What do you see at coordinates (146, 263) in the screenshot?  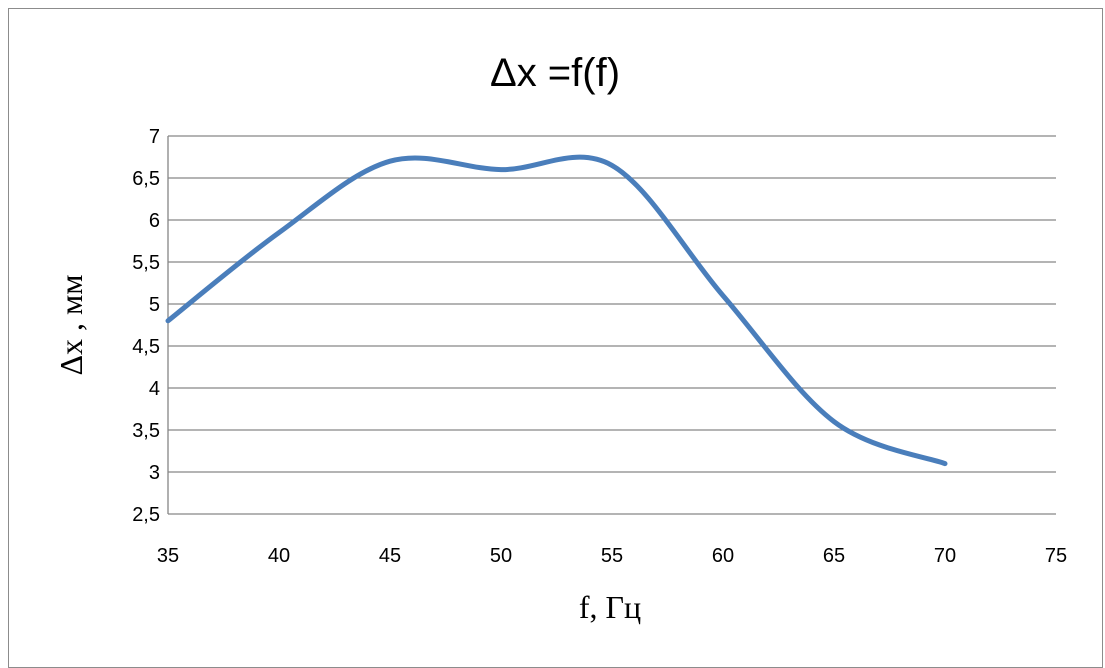 I see `y-tick-label: 5,5` at bounding box center [146, 263].